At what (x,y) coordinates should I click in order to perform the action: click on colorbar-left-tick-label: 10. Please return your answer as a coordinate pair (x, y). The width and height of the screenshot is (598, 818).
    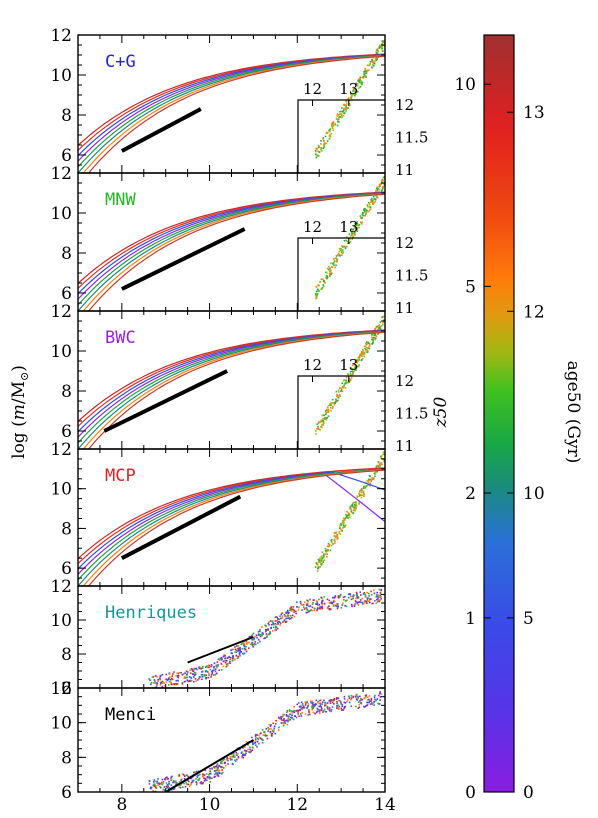
    Looking at the image, I should click on (465, 85).